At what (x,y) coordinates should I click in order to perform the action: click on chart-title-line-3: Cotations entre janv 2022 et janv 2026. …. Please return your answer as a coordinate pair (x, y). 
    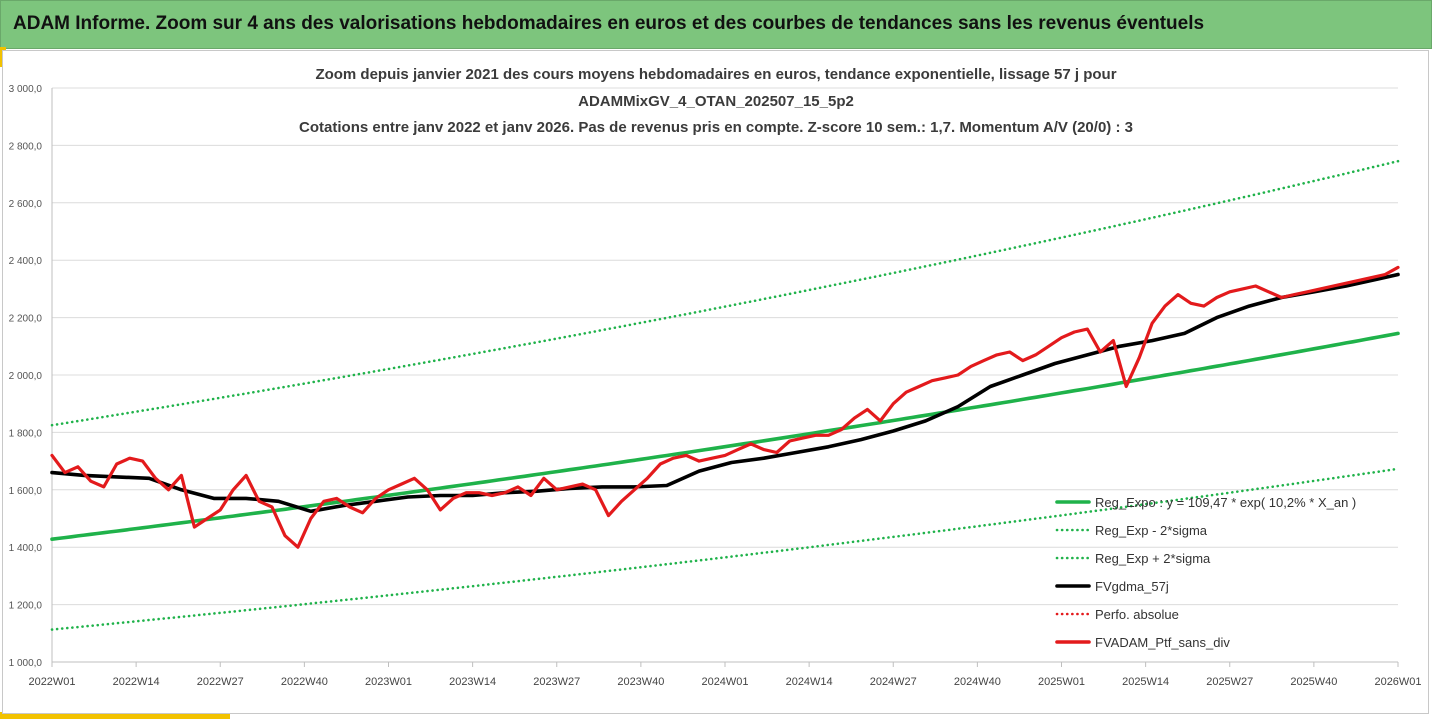
    Looking at the image, I should click on (716, 127).